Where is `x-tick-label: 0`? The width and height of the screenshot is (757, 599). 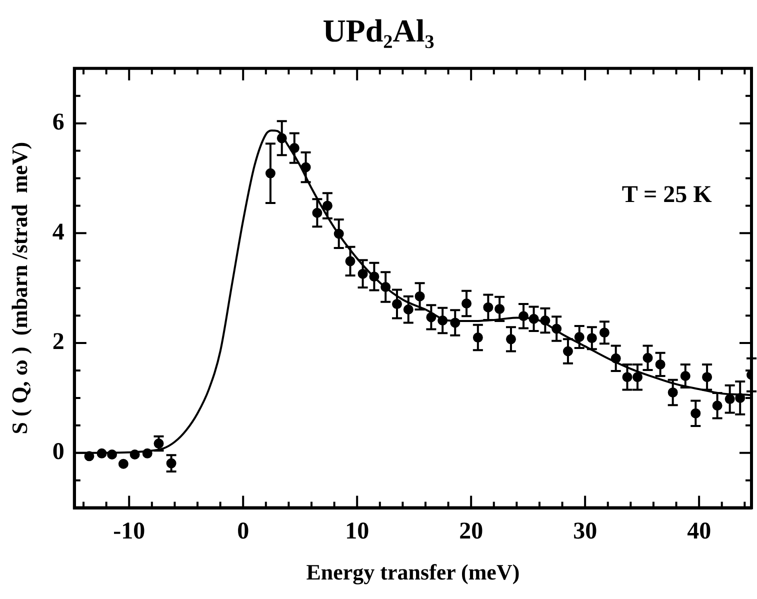 x-tick-label: 0 is located at coordinates (243, 531).